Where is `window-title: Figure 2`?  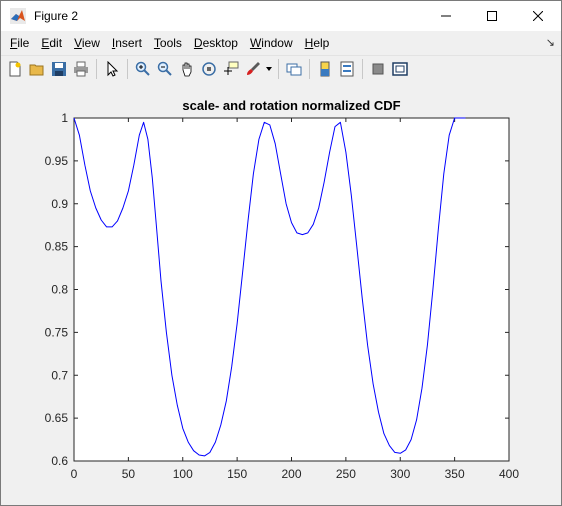
window-title: Figure 2 is located at coordinates (56, 16).